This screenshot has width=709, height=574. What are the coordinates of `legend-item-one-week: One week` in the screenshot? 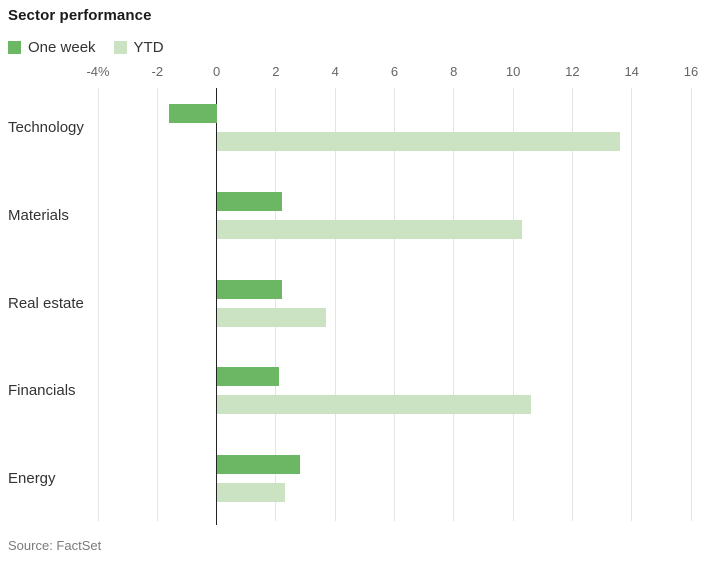 It's located at (52, 47).